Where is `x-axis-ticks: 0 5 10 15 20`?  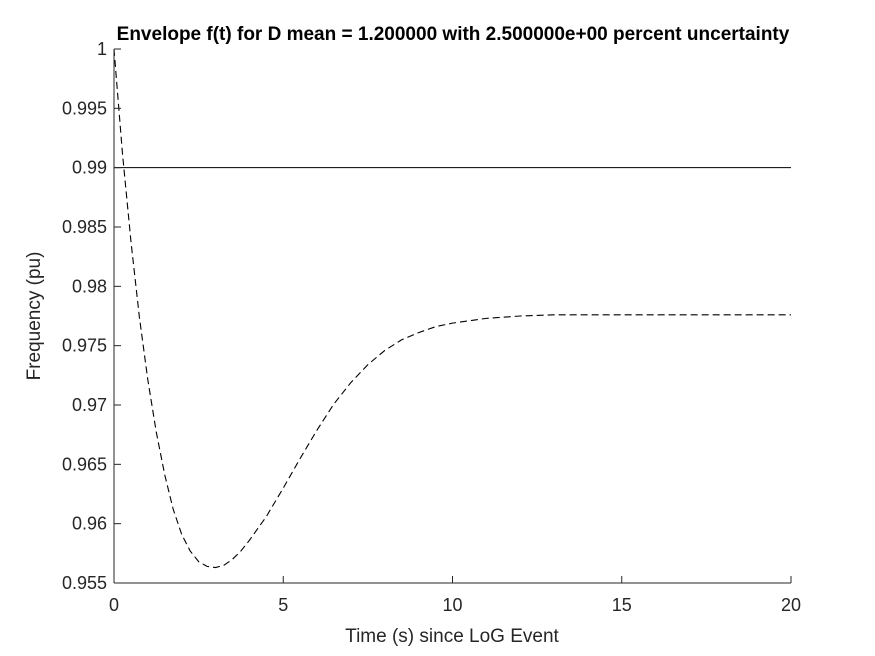 x-axis-ticks: 0 5 10 15 20 is located at coordinates (455, 595).